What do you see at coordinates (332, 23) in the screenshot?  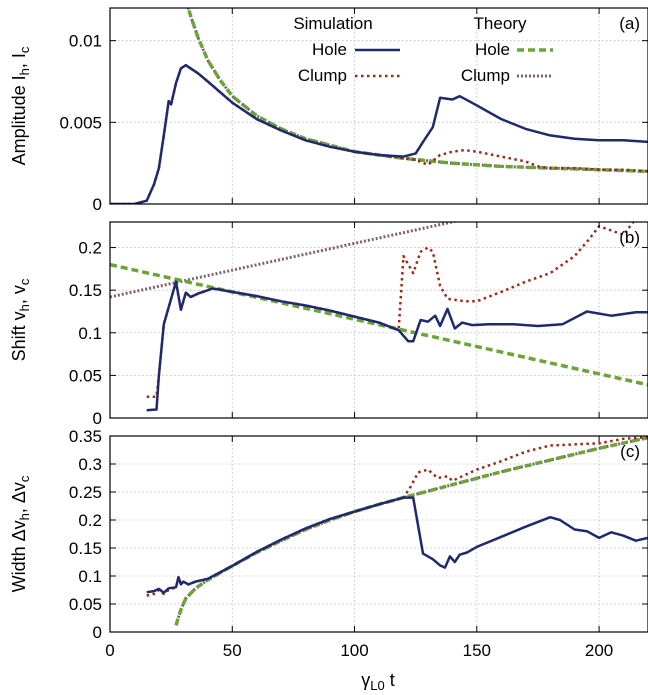 I see `legend-simulation-header: Simulation` at bounding box center [332, 23].